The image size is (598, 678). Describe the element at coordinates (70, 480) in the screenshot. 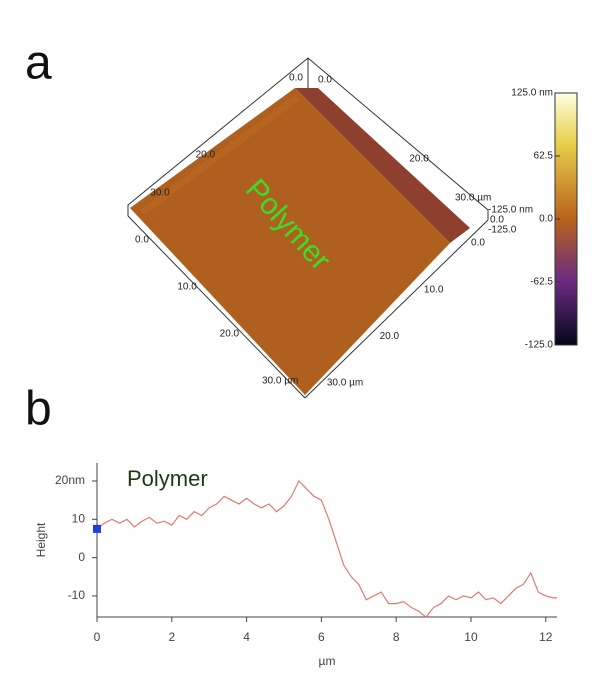

I see `y-tick-label: 20nm` at that location.